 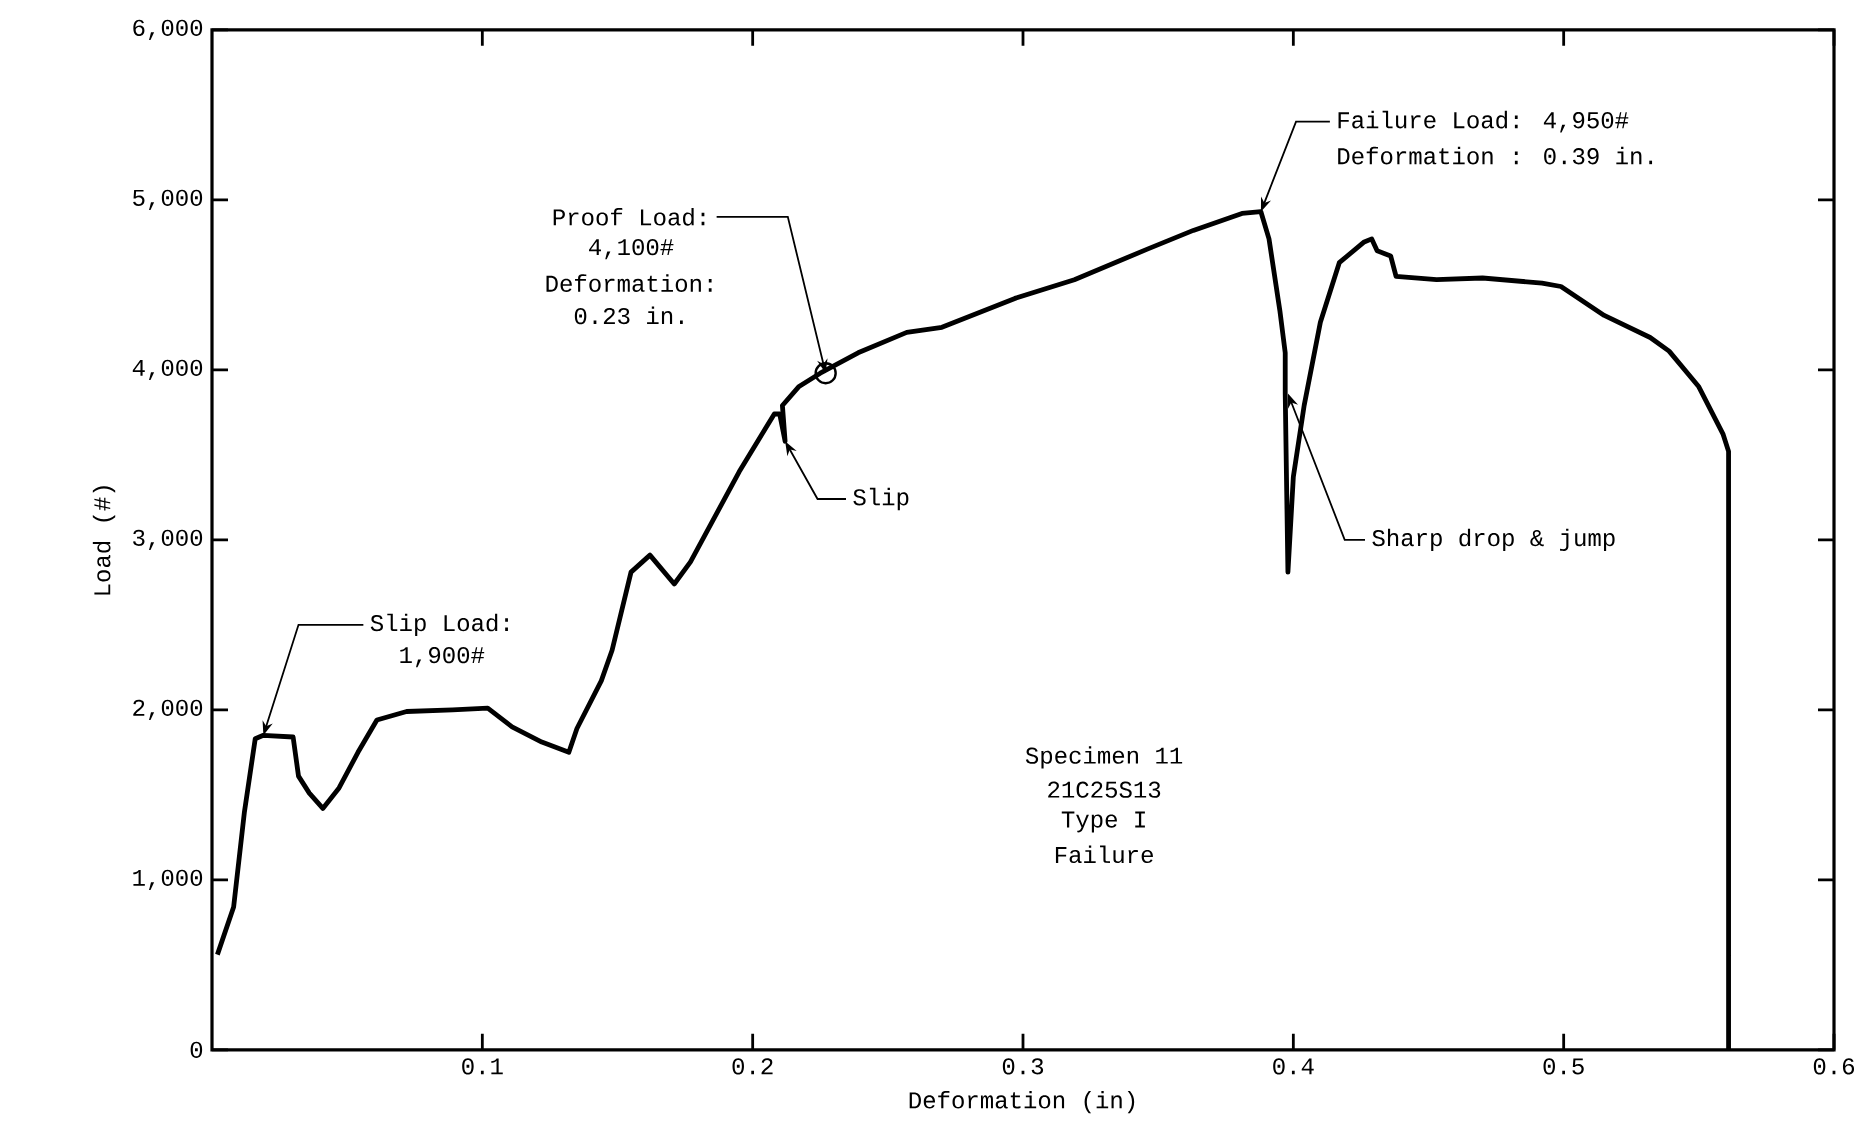 I want to click on x-tick-label: 0.6, so click(x=1834, y=1066).